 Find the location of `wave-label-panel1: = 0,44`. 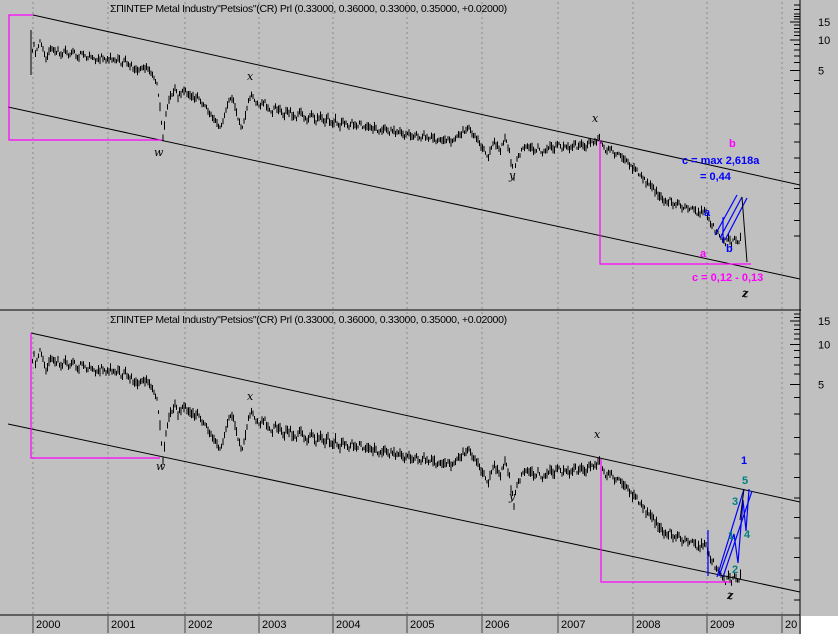

wave-label-panel1: = 0,44 is located at coordinates (716, 177).